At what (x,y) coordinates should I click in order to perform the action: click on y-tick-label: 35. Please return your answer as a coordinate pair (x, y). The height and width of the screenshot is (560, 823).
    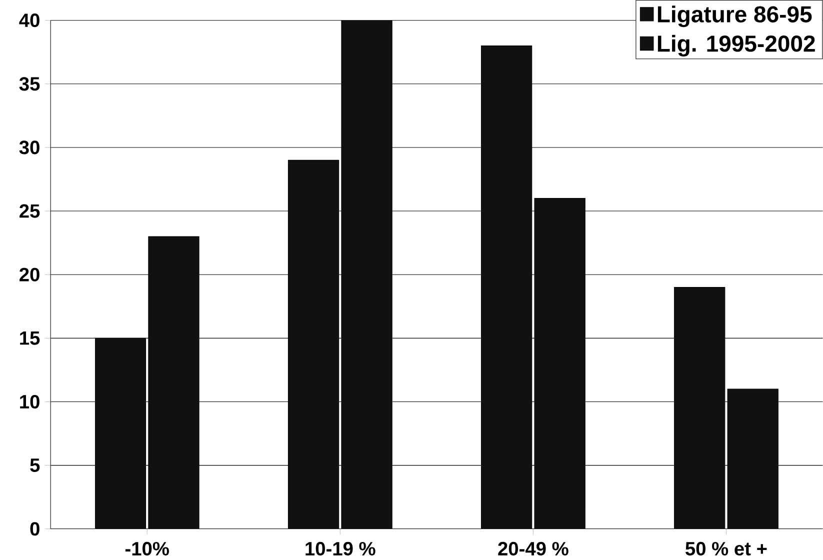
    Looking at the image, I should click on (29, 84).